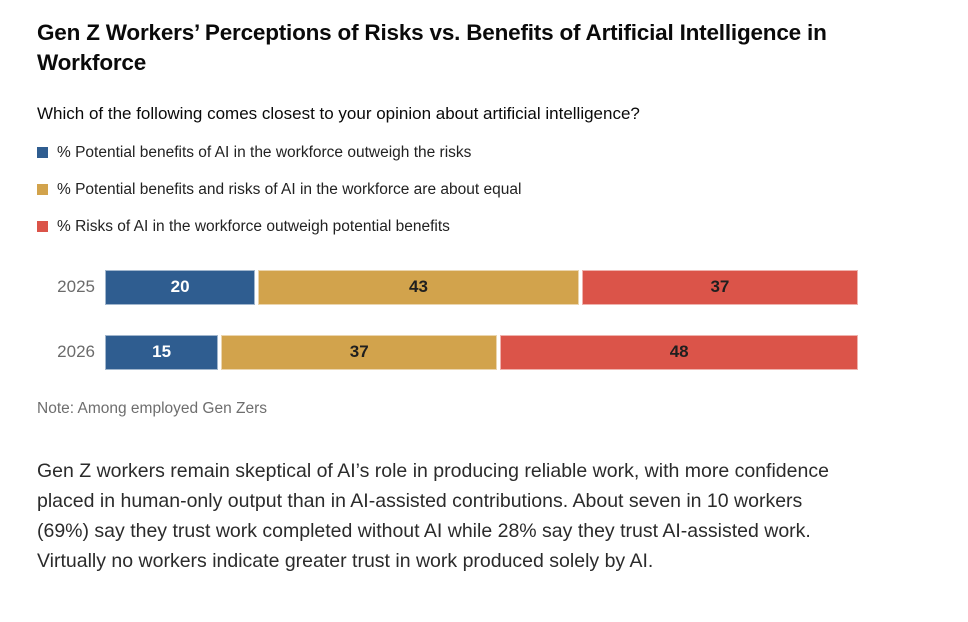 The width and height of the screenshot is (968, 622). I want to click on bar-segment: 15, so click(162, 352).